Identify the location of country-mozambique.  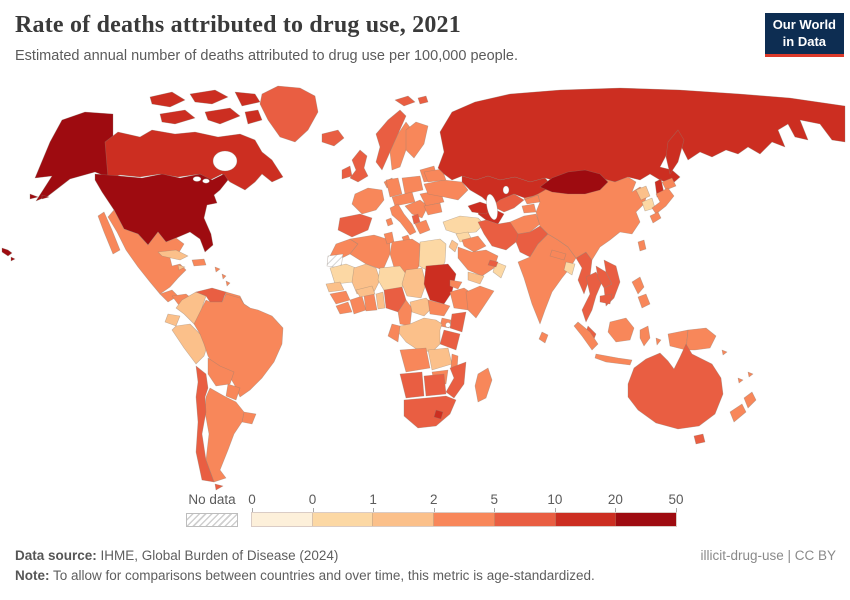
(456, 380).